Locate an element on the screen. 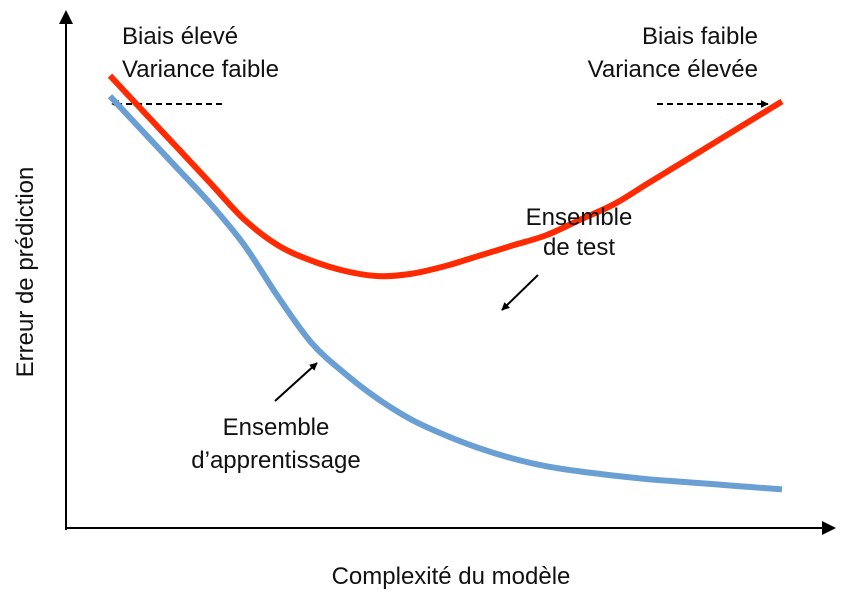 The width and height of the screenshot is (850, 595). label-low-variance: Variance faible is located at coordinates (200, 69).